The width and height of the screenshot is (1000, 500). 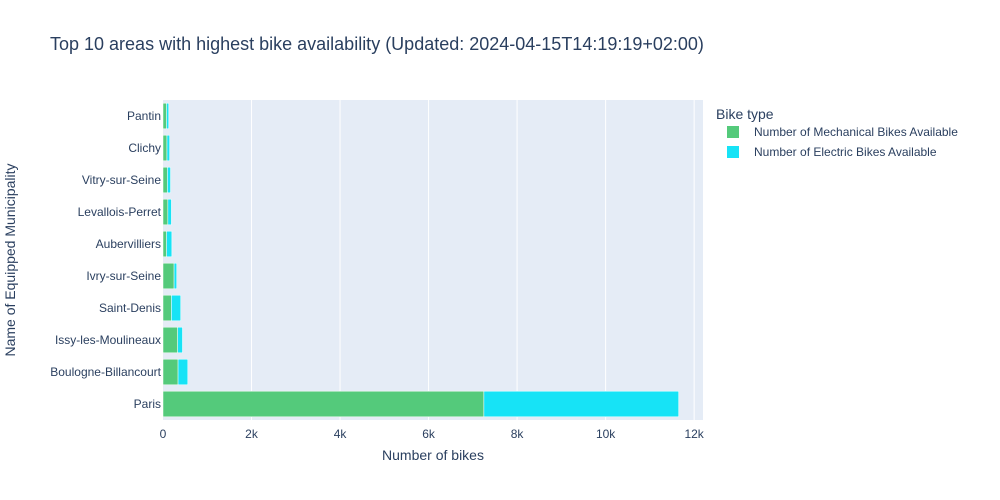 What do you see at coordinates (252, 434) in the screenshot?
I see `x-tick-label: 2k` at bounding box center [252, 434].